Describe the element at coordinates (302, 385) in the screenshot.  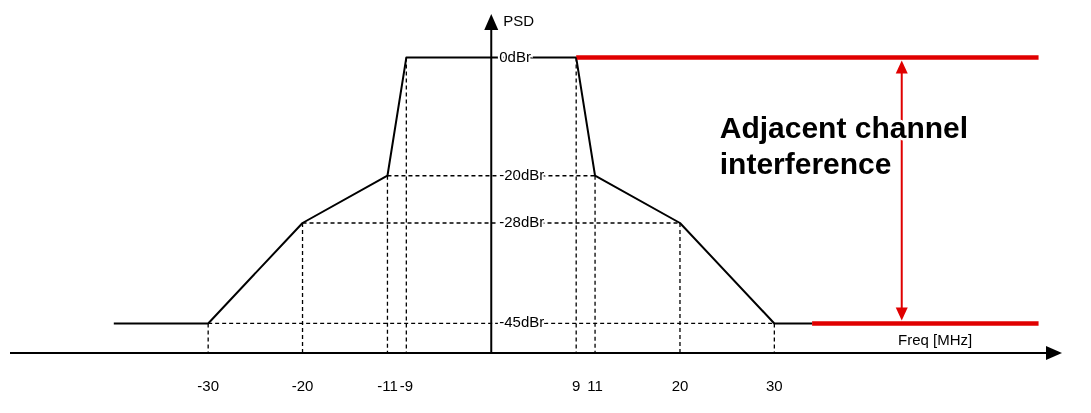
I see `x-tick-label: -20` at that location.